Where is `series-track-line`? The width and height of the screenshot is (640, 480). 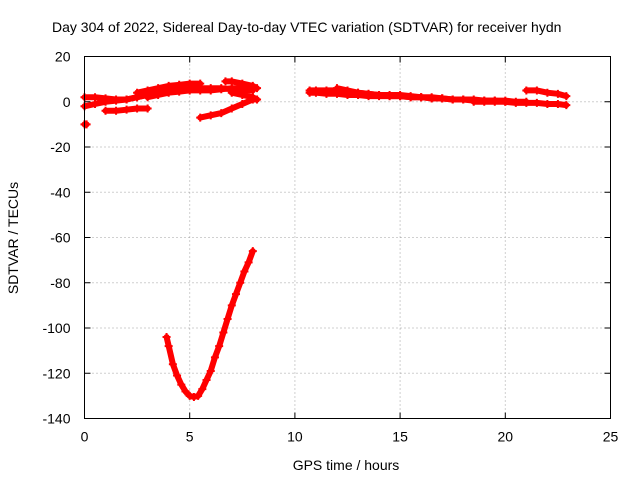
series-track-line is located at coordinates (520, 103).